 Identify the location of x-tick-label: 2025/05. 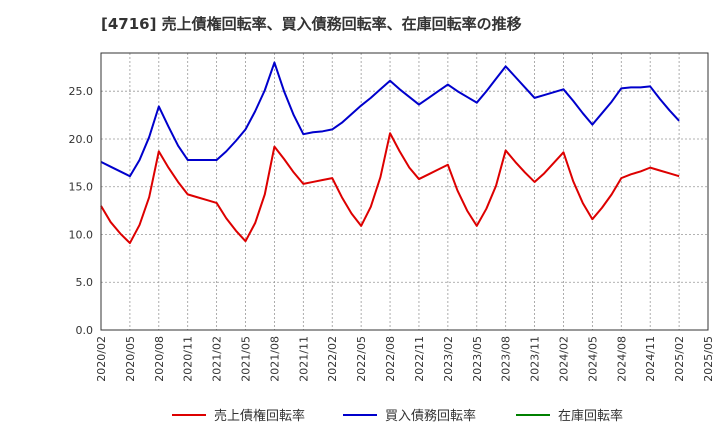
(708, 359).